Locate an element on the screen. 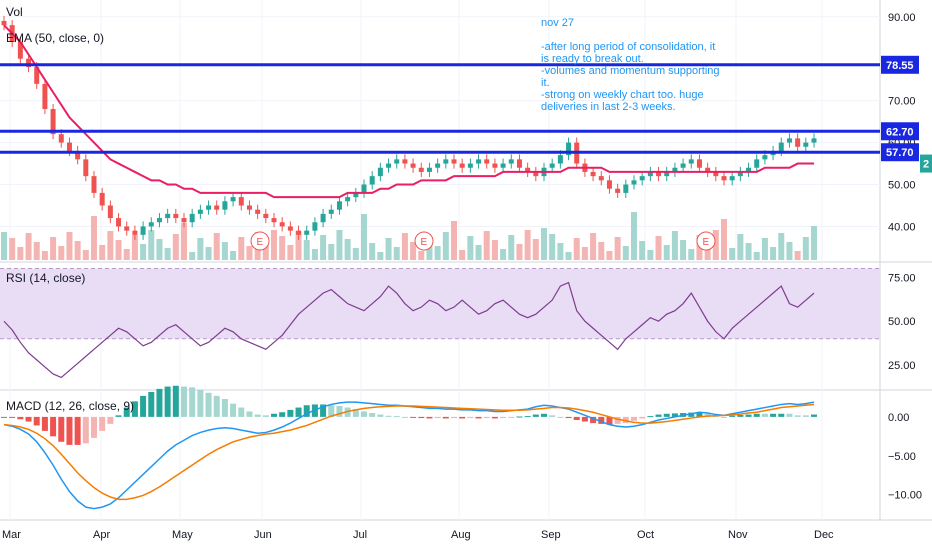  level-badge-label: 57.70 is located at coordinates (900, 153).